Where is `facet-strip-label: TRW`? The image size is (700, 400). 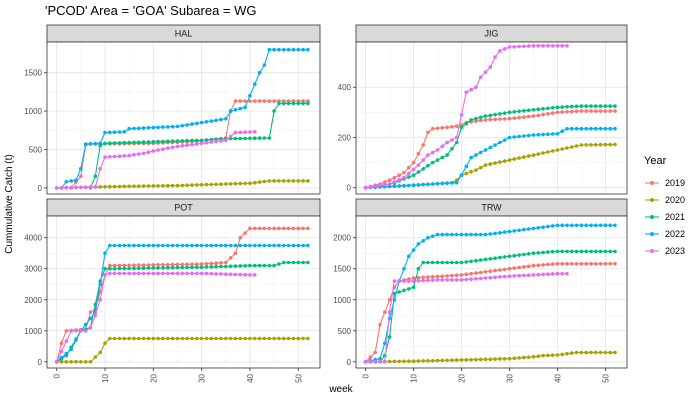
facet-strip-label: TRW is located at coordinates (491, 208).